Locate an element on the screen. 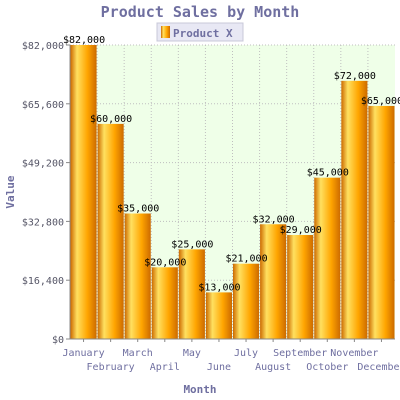 The image size is (400, 400). x-tick-label: October is located at coordinates (327, 367).